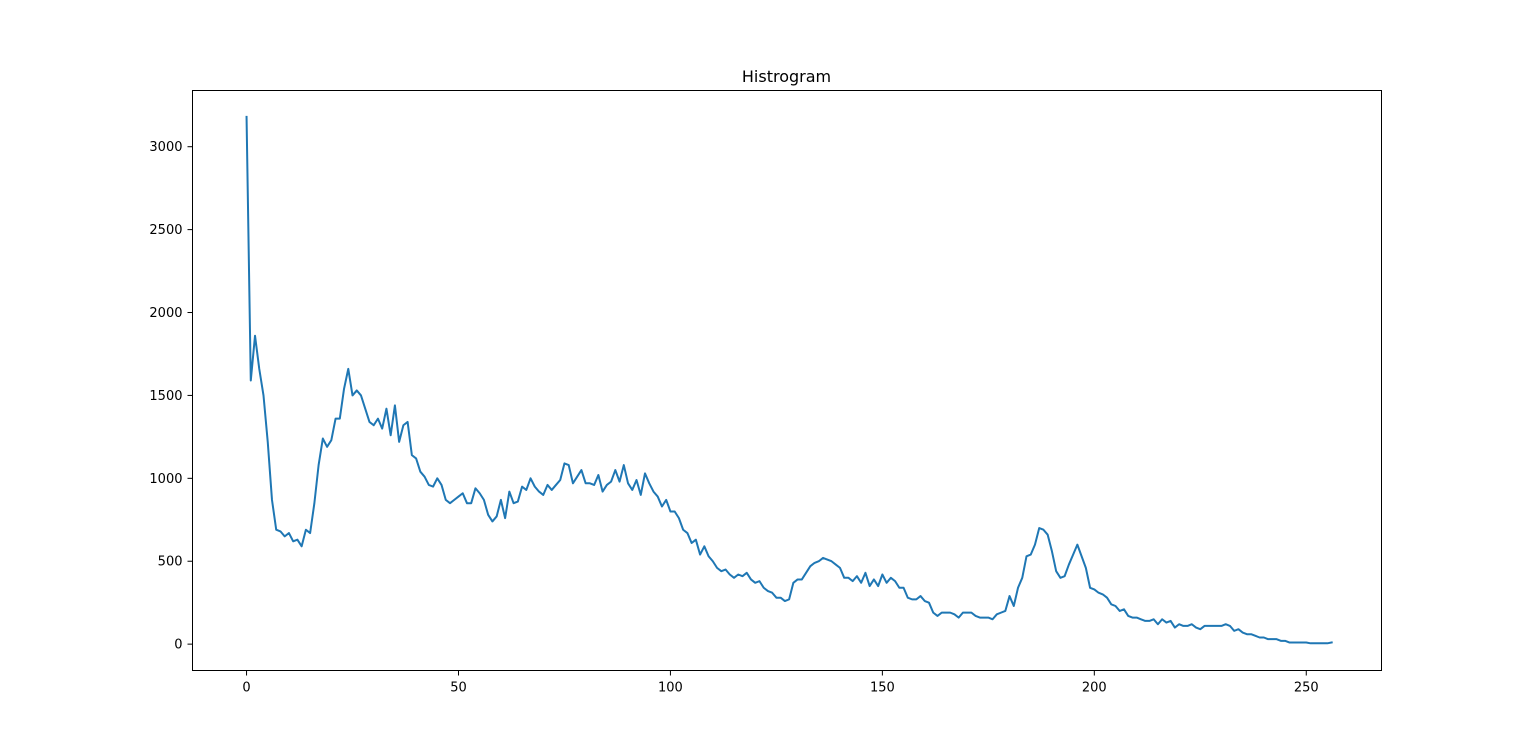 Image resolution: width=1536 pixels, height=754 pixels. Describe the element at coordinates (670, 688) in the screenshot. I see `x-tick-label: 100` at that location.